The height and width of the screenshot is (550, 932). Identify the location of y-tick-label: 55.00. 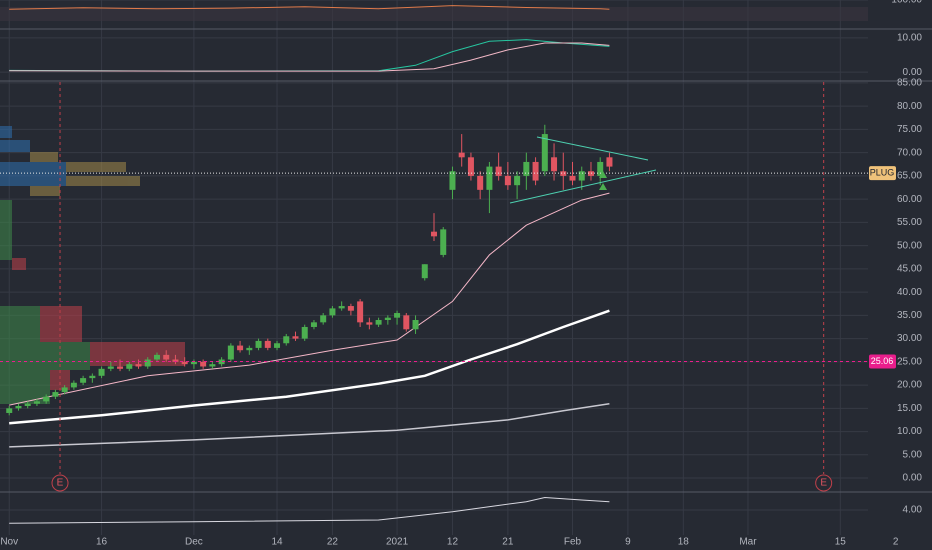
(909, 222).